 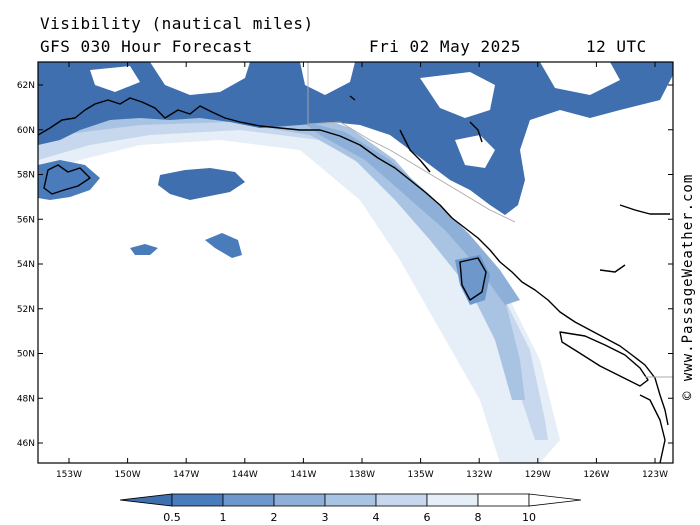 What do you see at coordinates (421, 475) in the screenshot?
I see `lon-tick-label: 135W` at bounding box center [421, 475].